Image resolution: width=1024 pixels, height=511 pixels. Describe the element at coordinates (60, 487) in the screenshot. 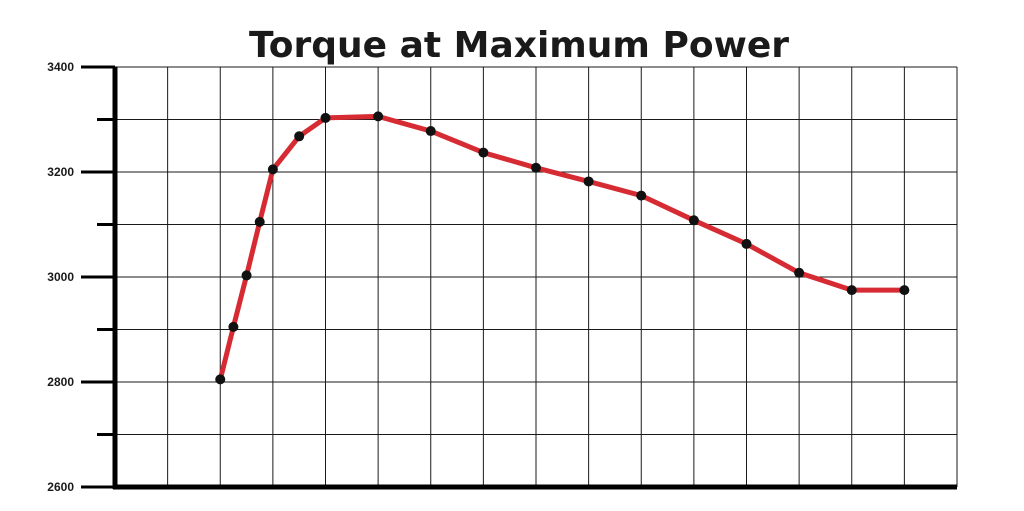

I see `y-tick-label-2600: 2600` at that location.